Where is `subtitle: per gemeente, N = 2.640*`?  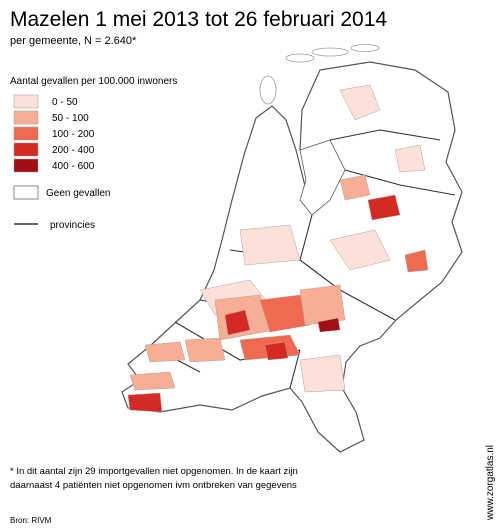 subtitle: per gemeente, N = 2.640* is located at coordinates (73, 41).